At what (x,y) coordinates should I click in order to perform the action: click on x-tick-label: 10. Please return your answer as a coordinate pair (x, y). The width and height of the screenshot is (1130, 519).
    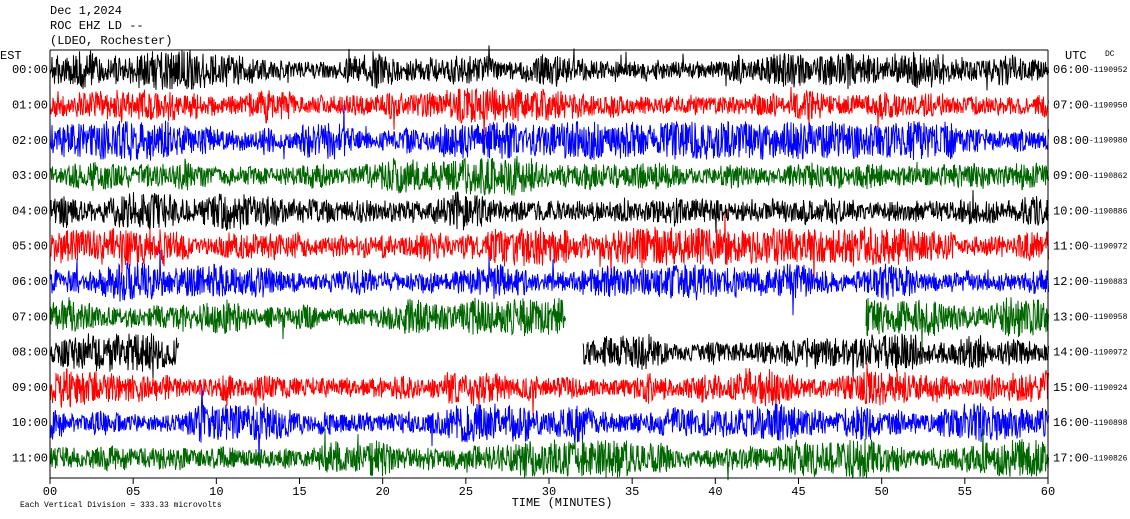
    Looking at the image, I should click on (216, 492).